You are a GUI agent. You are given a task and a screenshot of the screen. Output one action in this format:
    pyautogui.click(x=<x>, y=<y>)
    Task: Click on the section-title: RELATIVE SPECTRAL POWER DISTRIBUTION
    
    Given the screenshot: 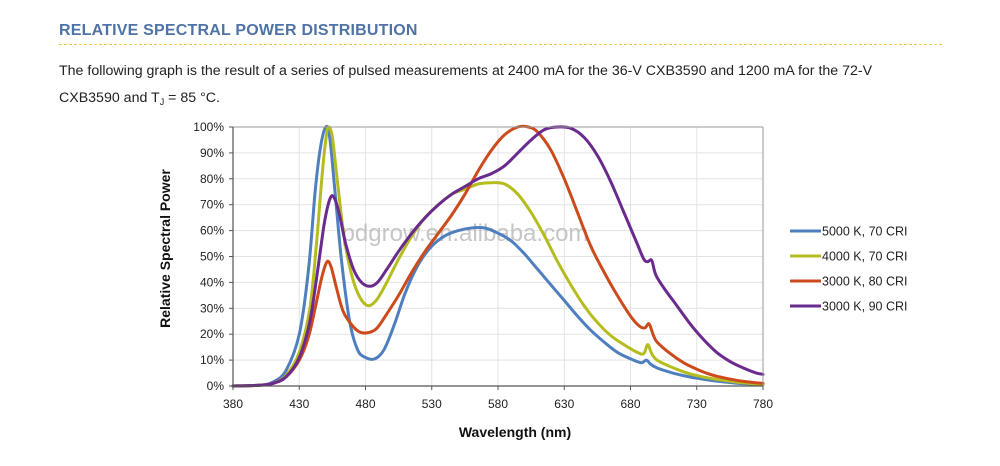 What is the action you would take?
    pyautogui.click(x=238, y=30)
    